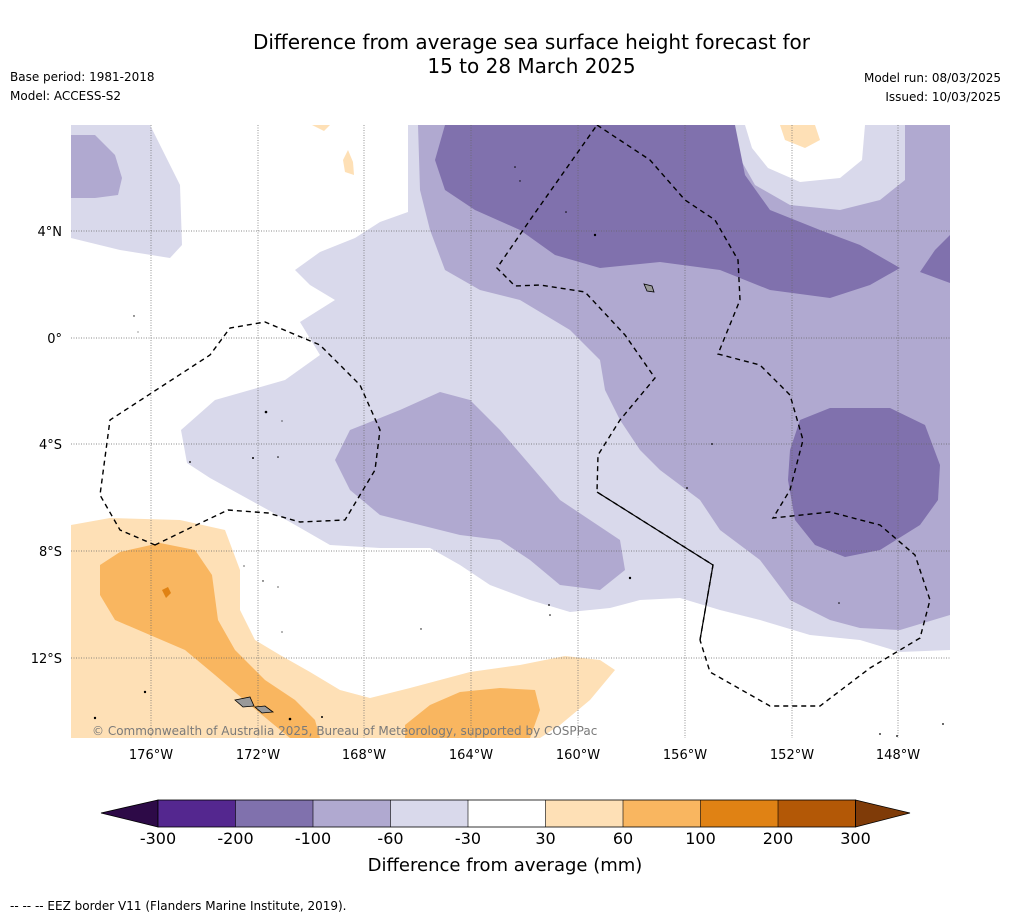  I want to click on colorbar-label: Difference from average (mm), so click(505, 865).